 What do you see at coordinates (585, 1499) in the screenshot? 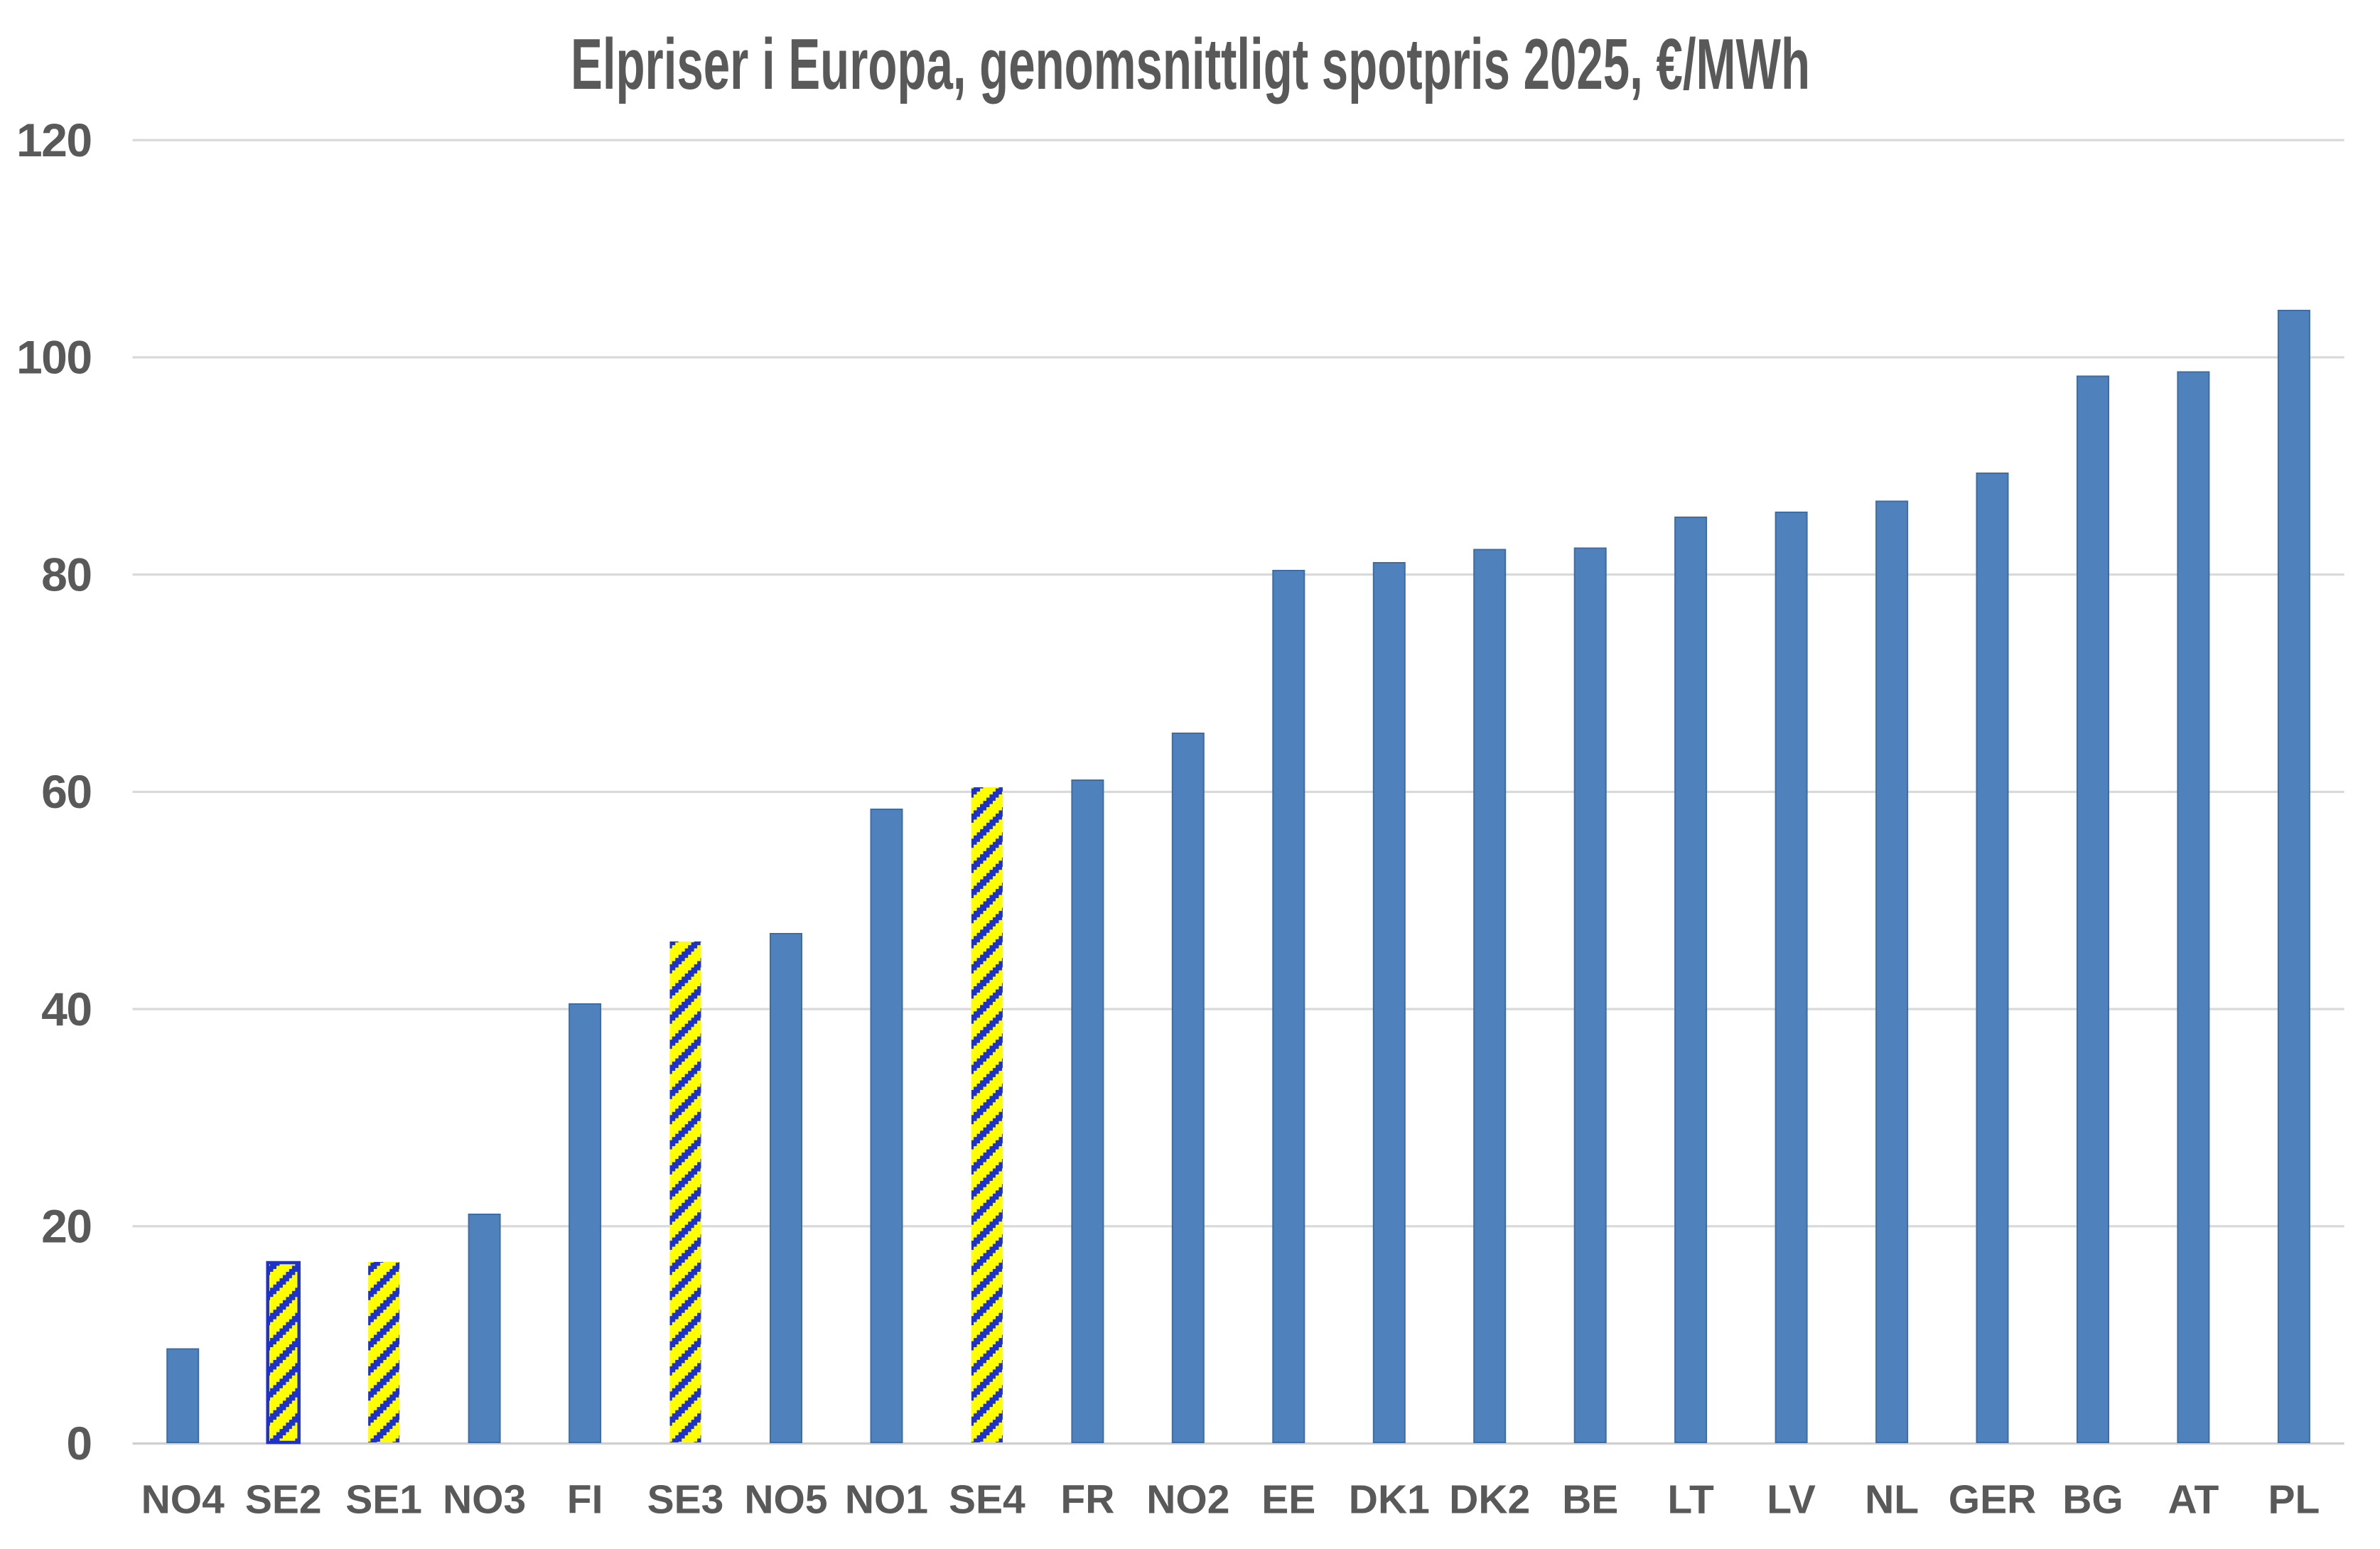
I see `svg-text: FI` at bounding box center [585, 1499].